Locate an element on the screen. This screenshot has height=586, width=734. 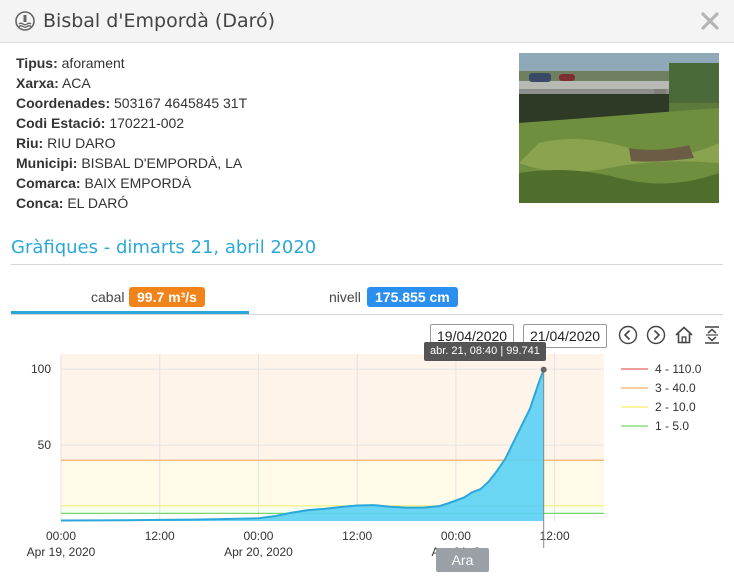
info-value: aforament is located at coordinates (93, 63).